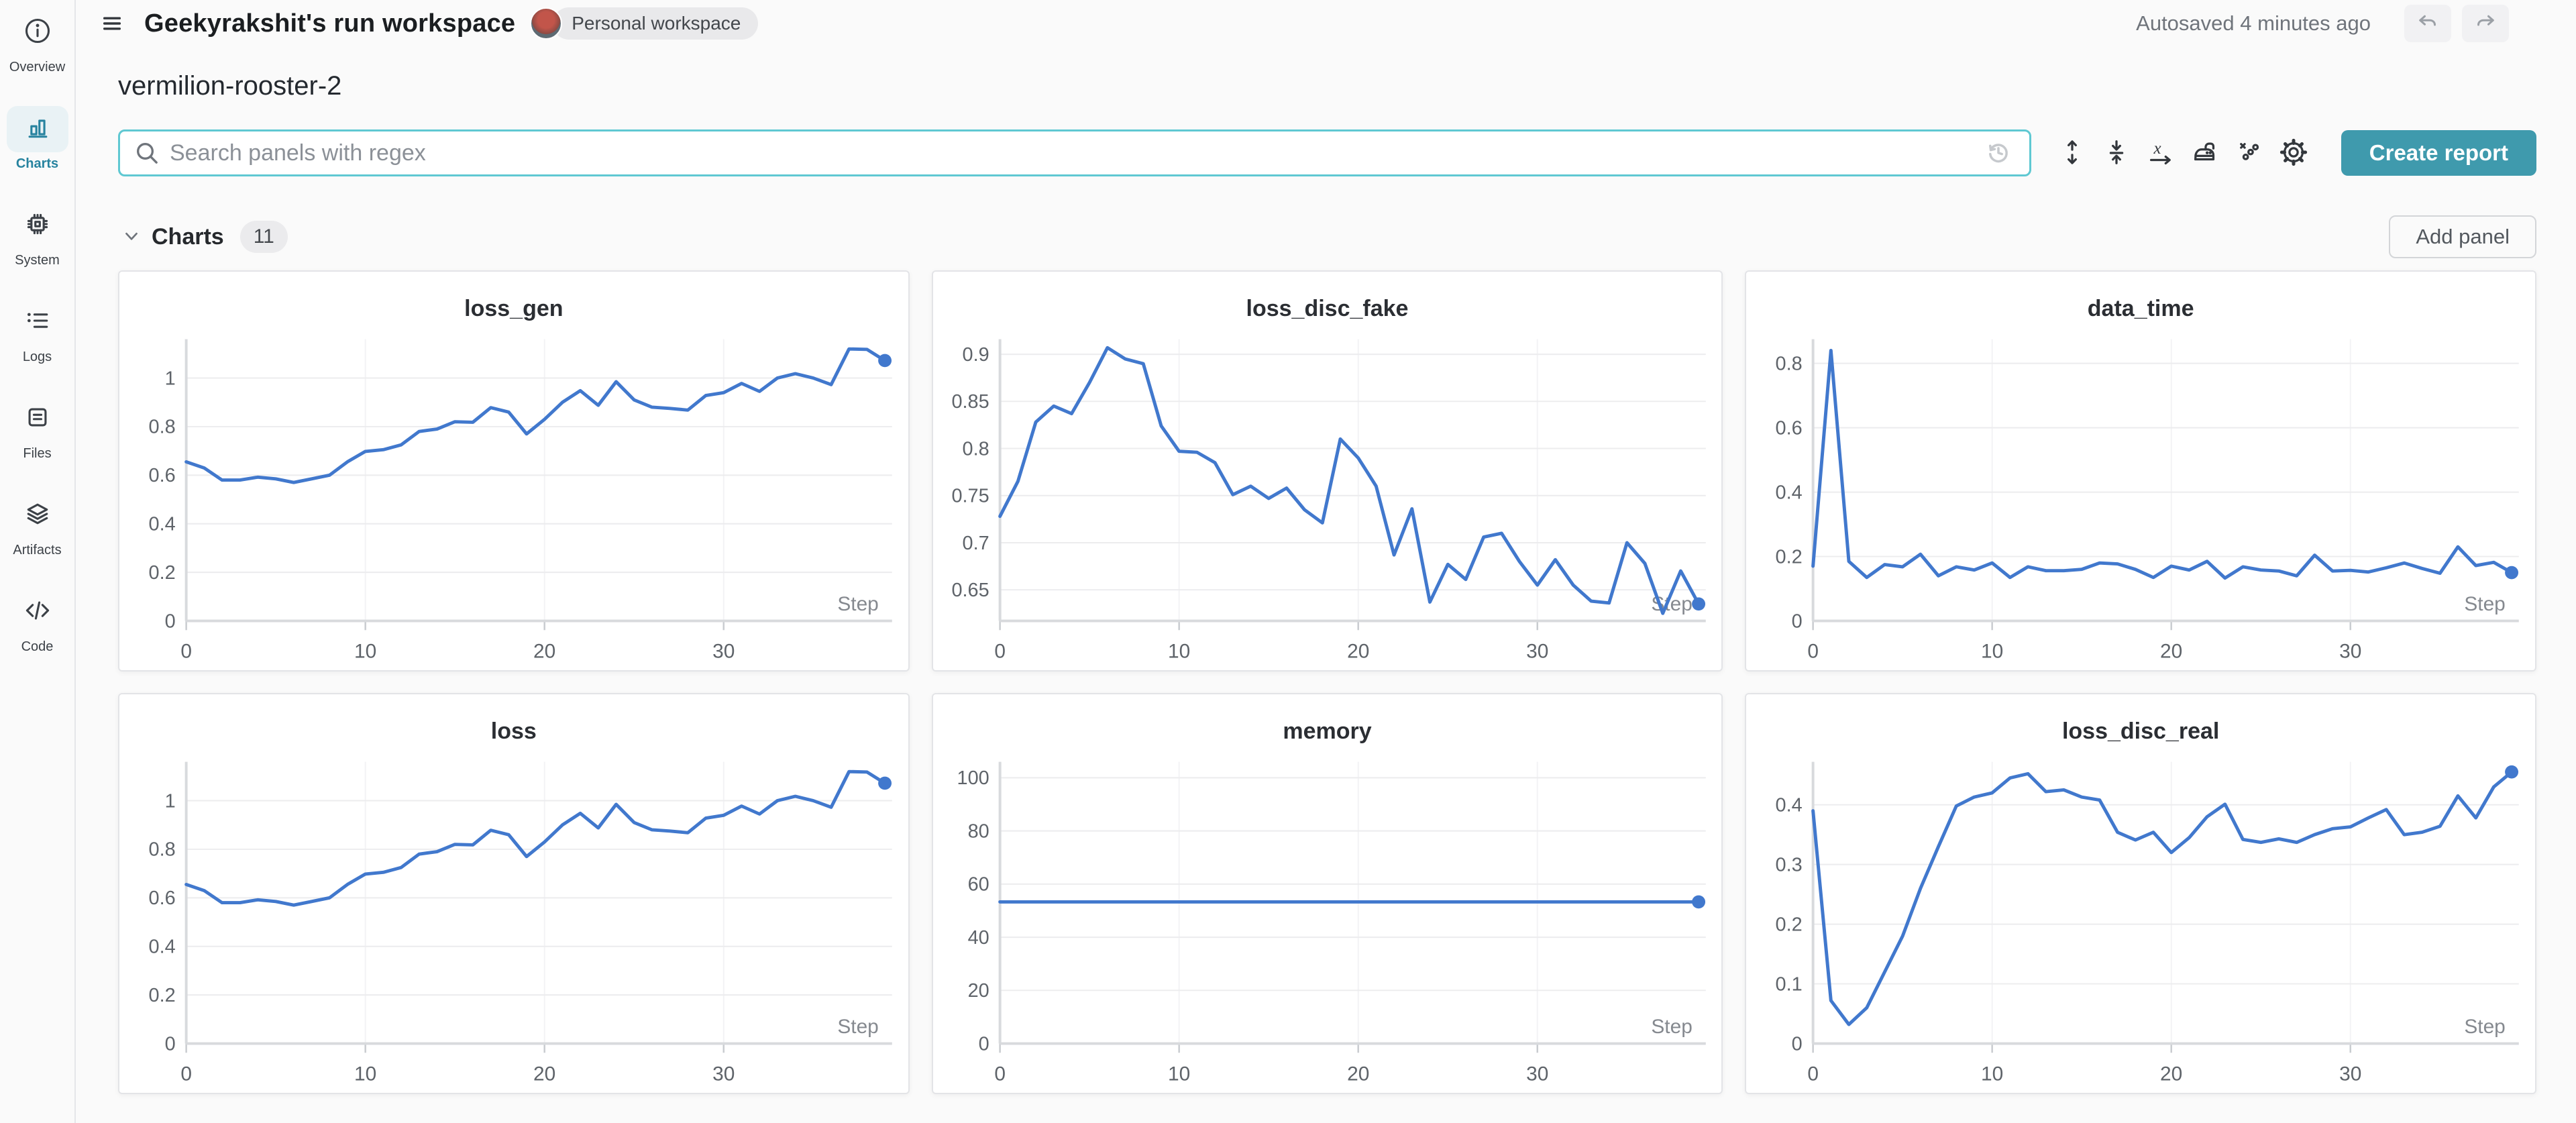  I want to click on run-name: vermilion-rooster-2, so click(230, 86).